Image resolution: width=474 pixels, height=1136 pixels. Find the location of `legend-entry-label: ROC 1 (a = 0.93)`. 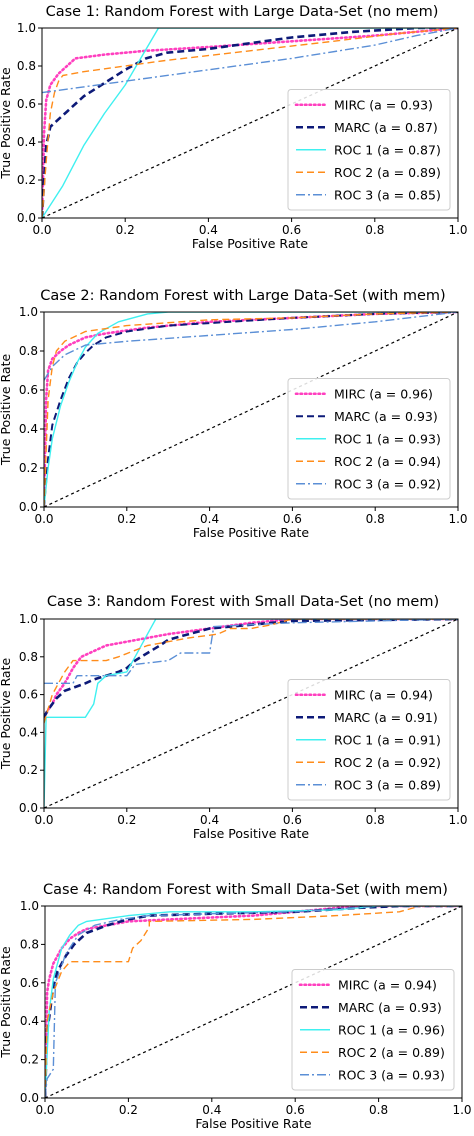

legend-entry-label: ROC 1 (a = 0.93) is located at coordinates (387, 438).